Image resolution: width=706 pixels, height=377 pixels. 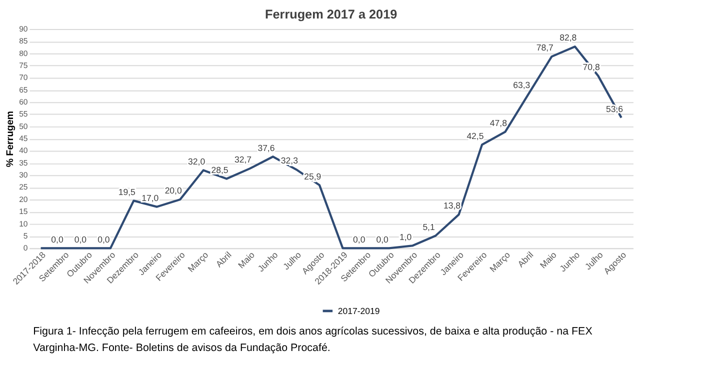 What do you see at coordinates (23, 187) in the screenshot?
I see `y-tick-label: 25` at bounding box center [23, 187].